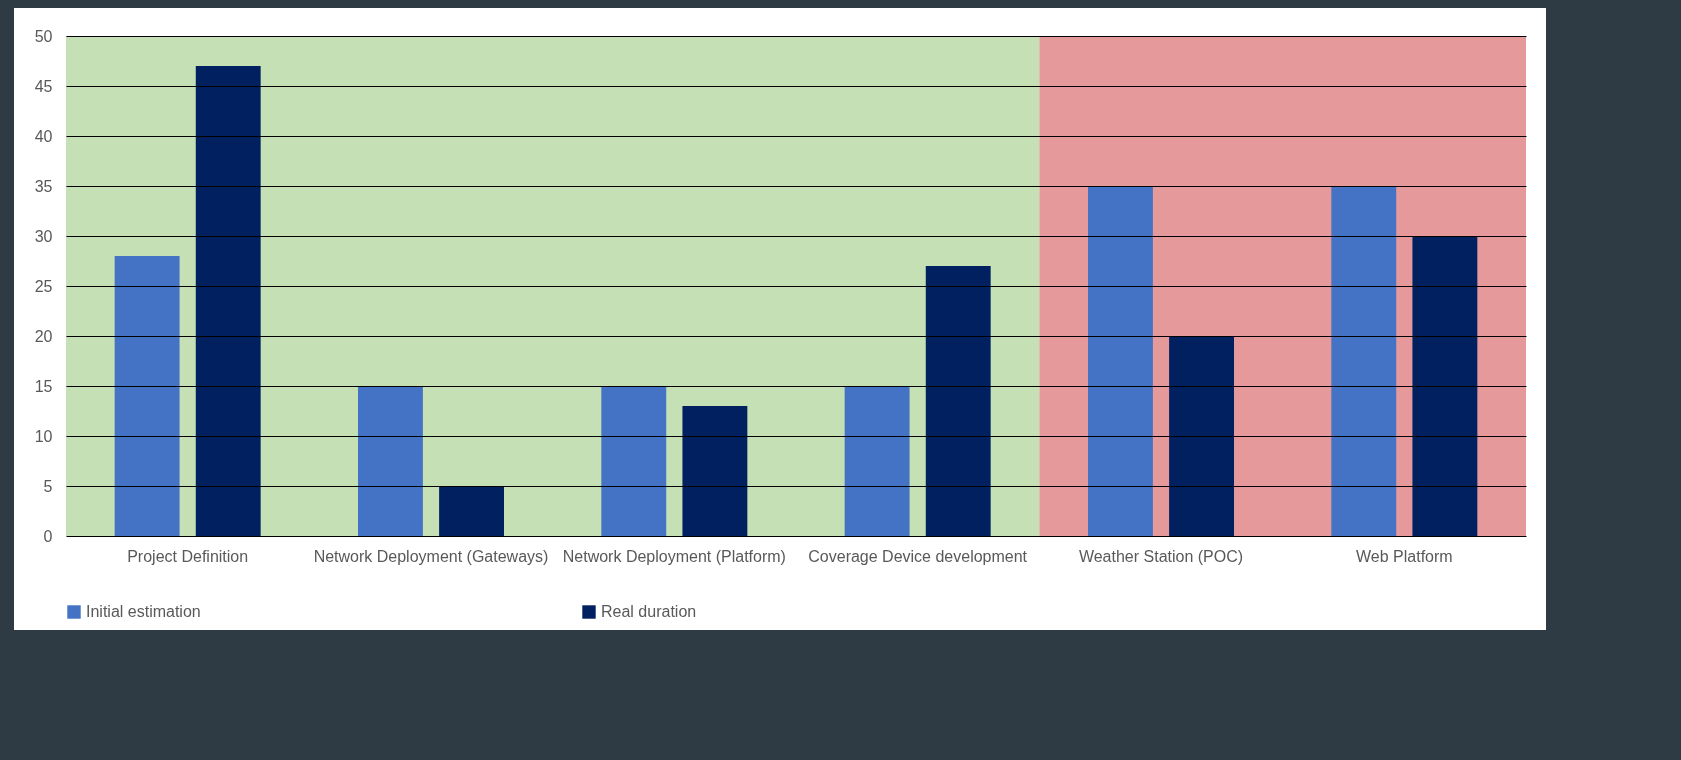  Describe the element at coordinates (43, 436) in the screenshot. I see `y-tick-label: 10` at that location.